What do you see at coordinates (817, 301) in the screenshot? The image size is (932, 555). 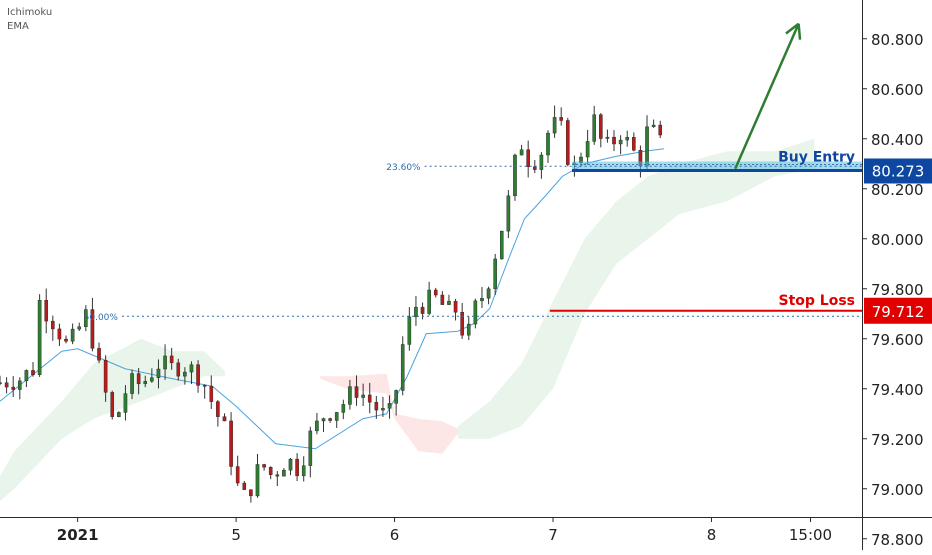 I see `stop-loss-label: Stop Loss` at bounding box center [817, 301].